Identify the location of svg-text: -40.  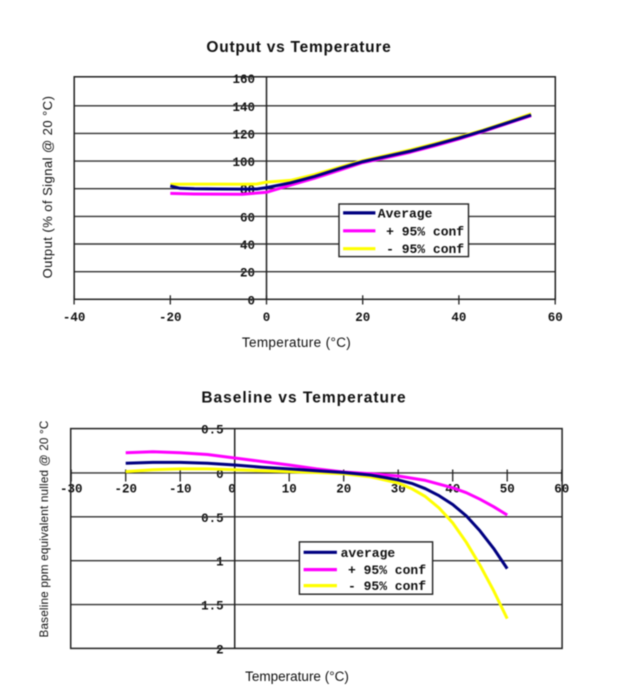
(74, 318).